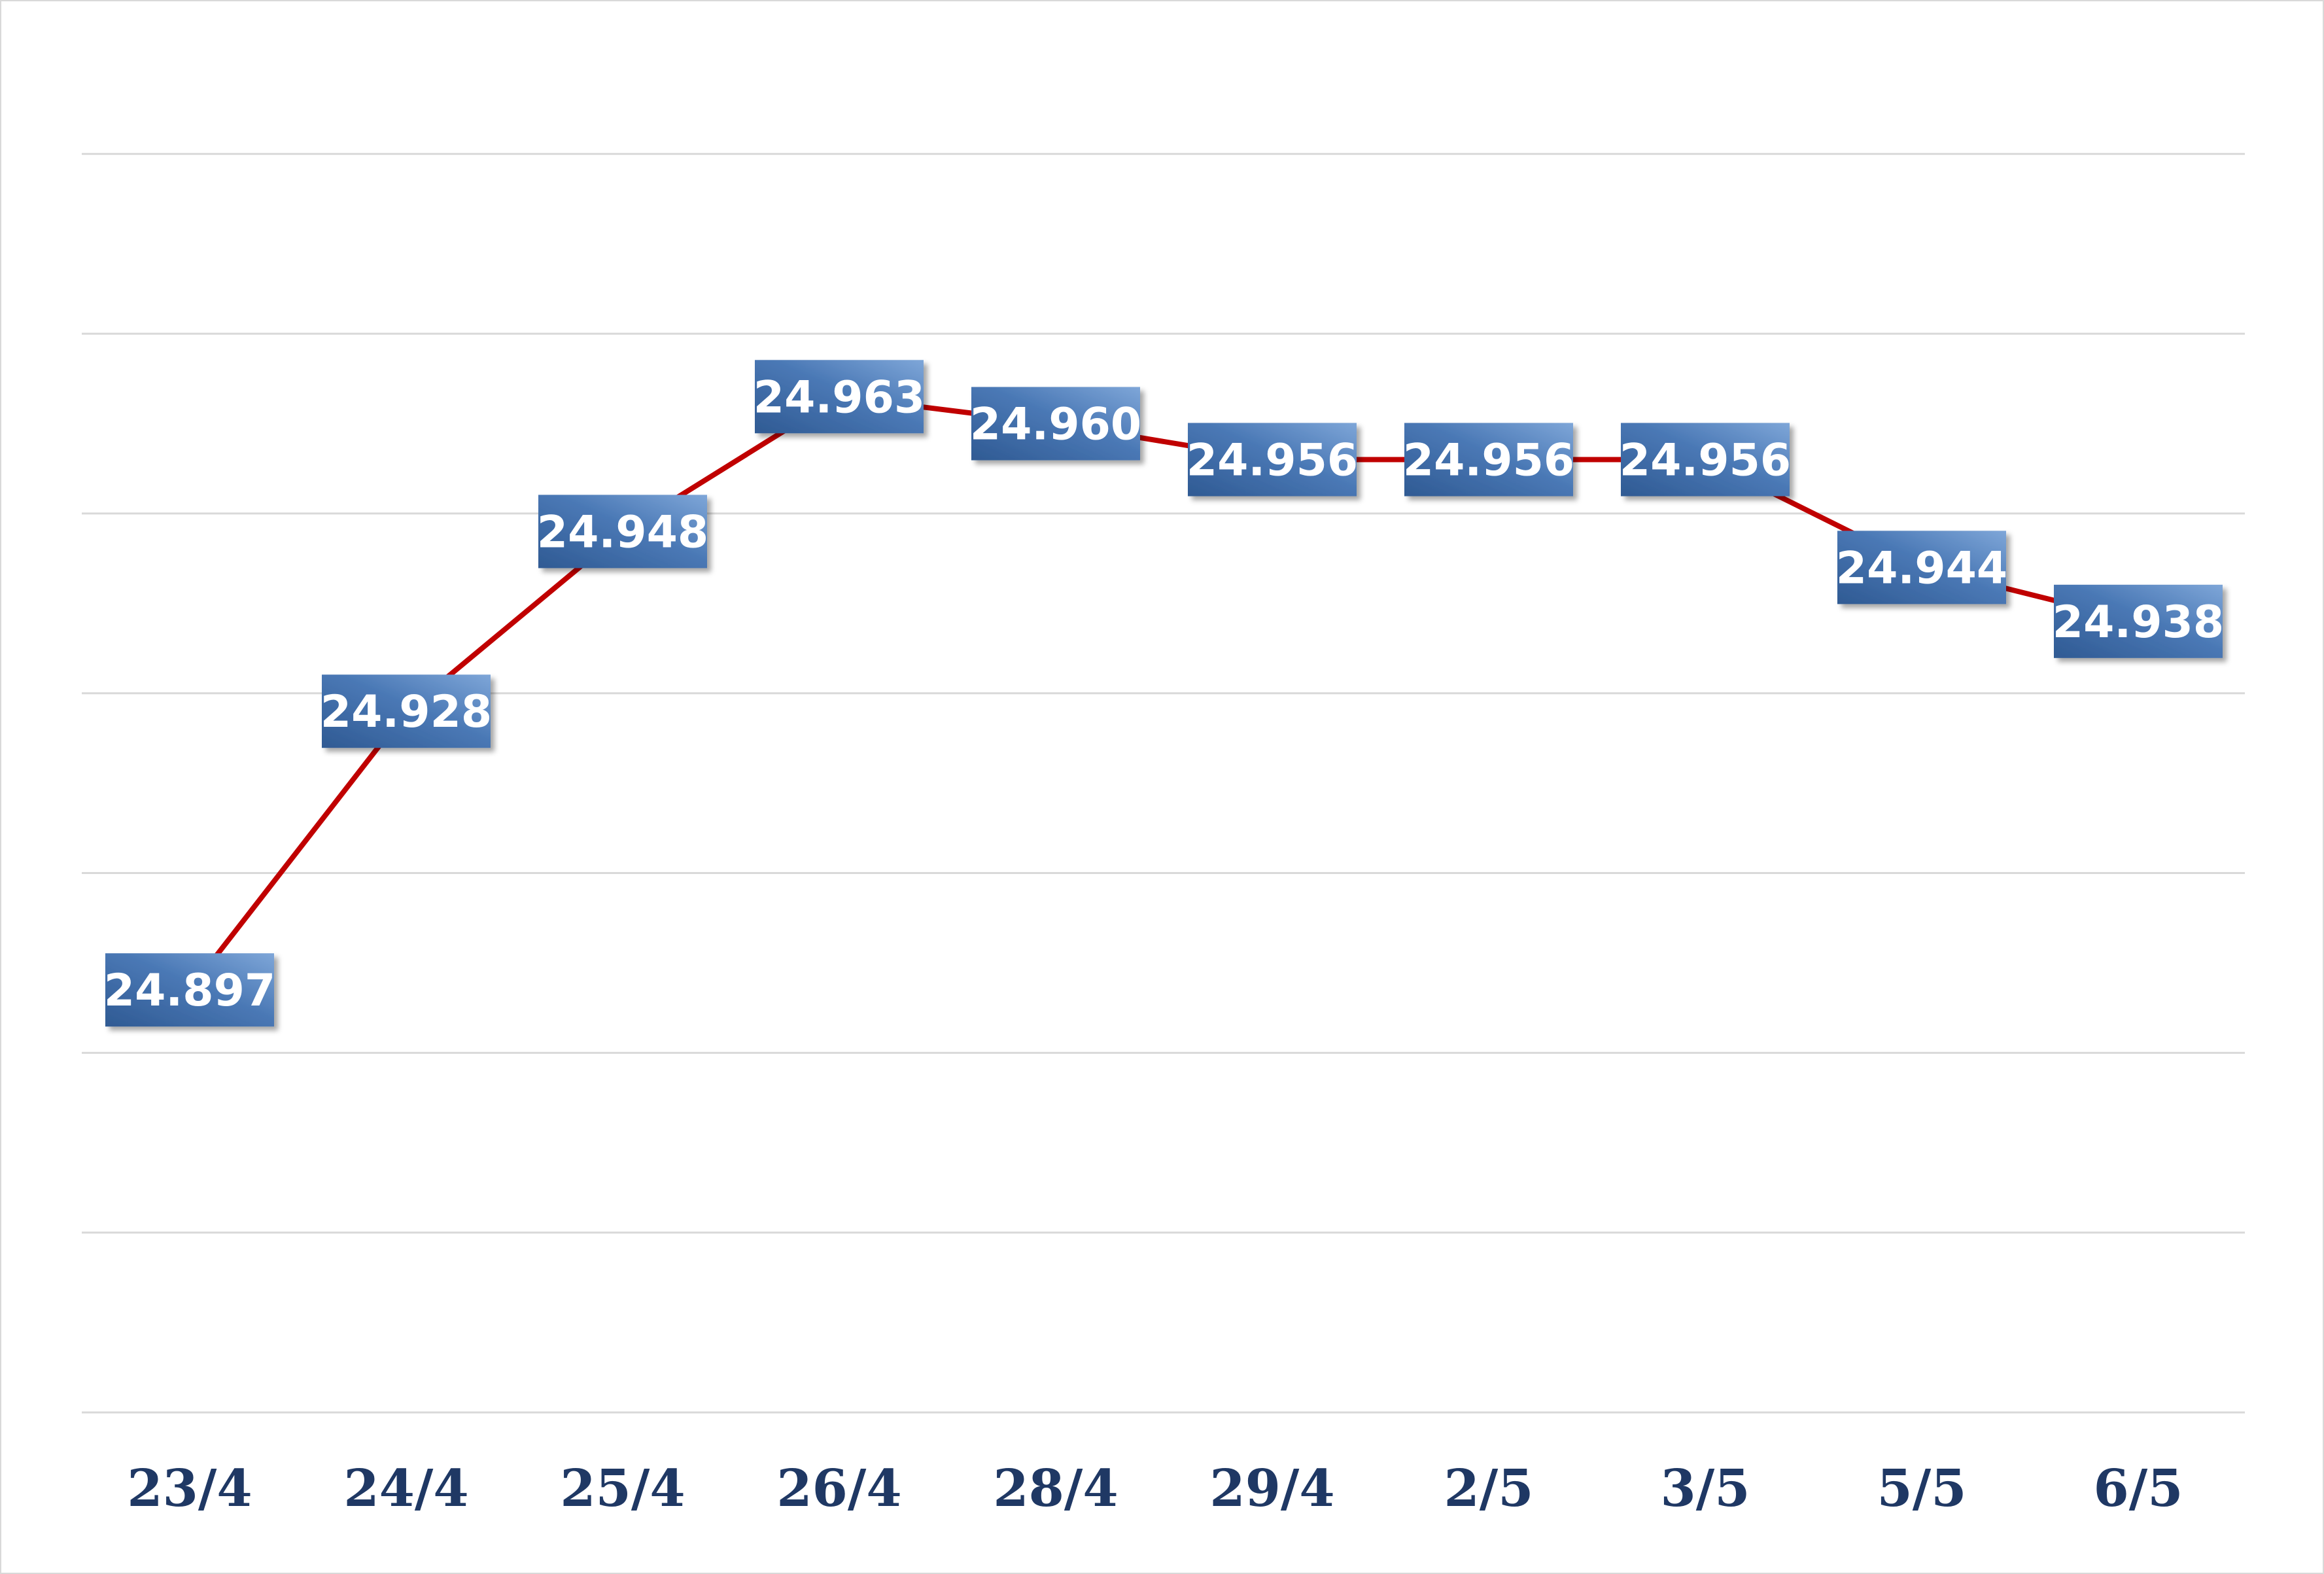 The image size is (2324, 1574). Describe the element at coordinates (1488, 1488) in the screenshot. I see `x-tick-label: 2/5` at that location.